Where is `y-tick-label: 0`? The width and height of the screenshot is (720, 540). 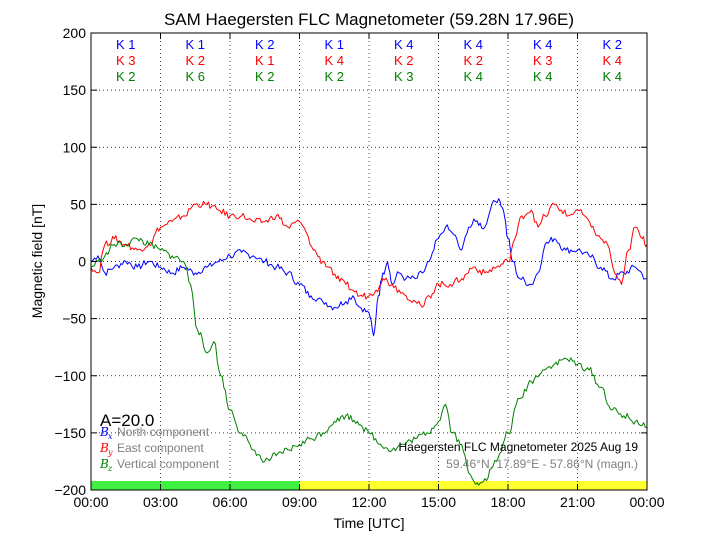 y-tick-label: 0 is located at coordinates (82, 262).